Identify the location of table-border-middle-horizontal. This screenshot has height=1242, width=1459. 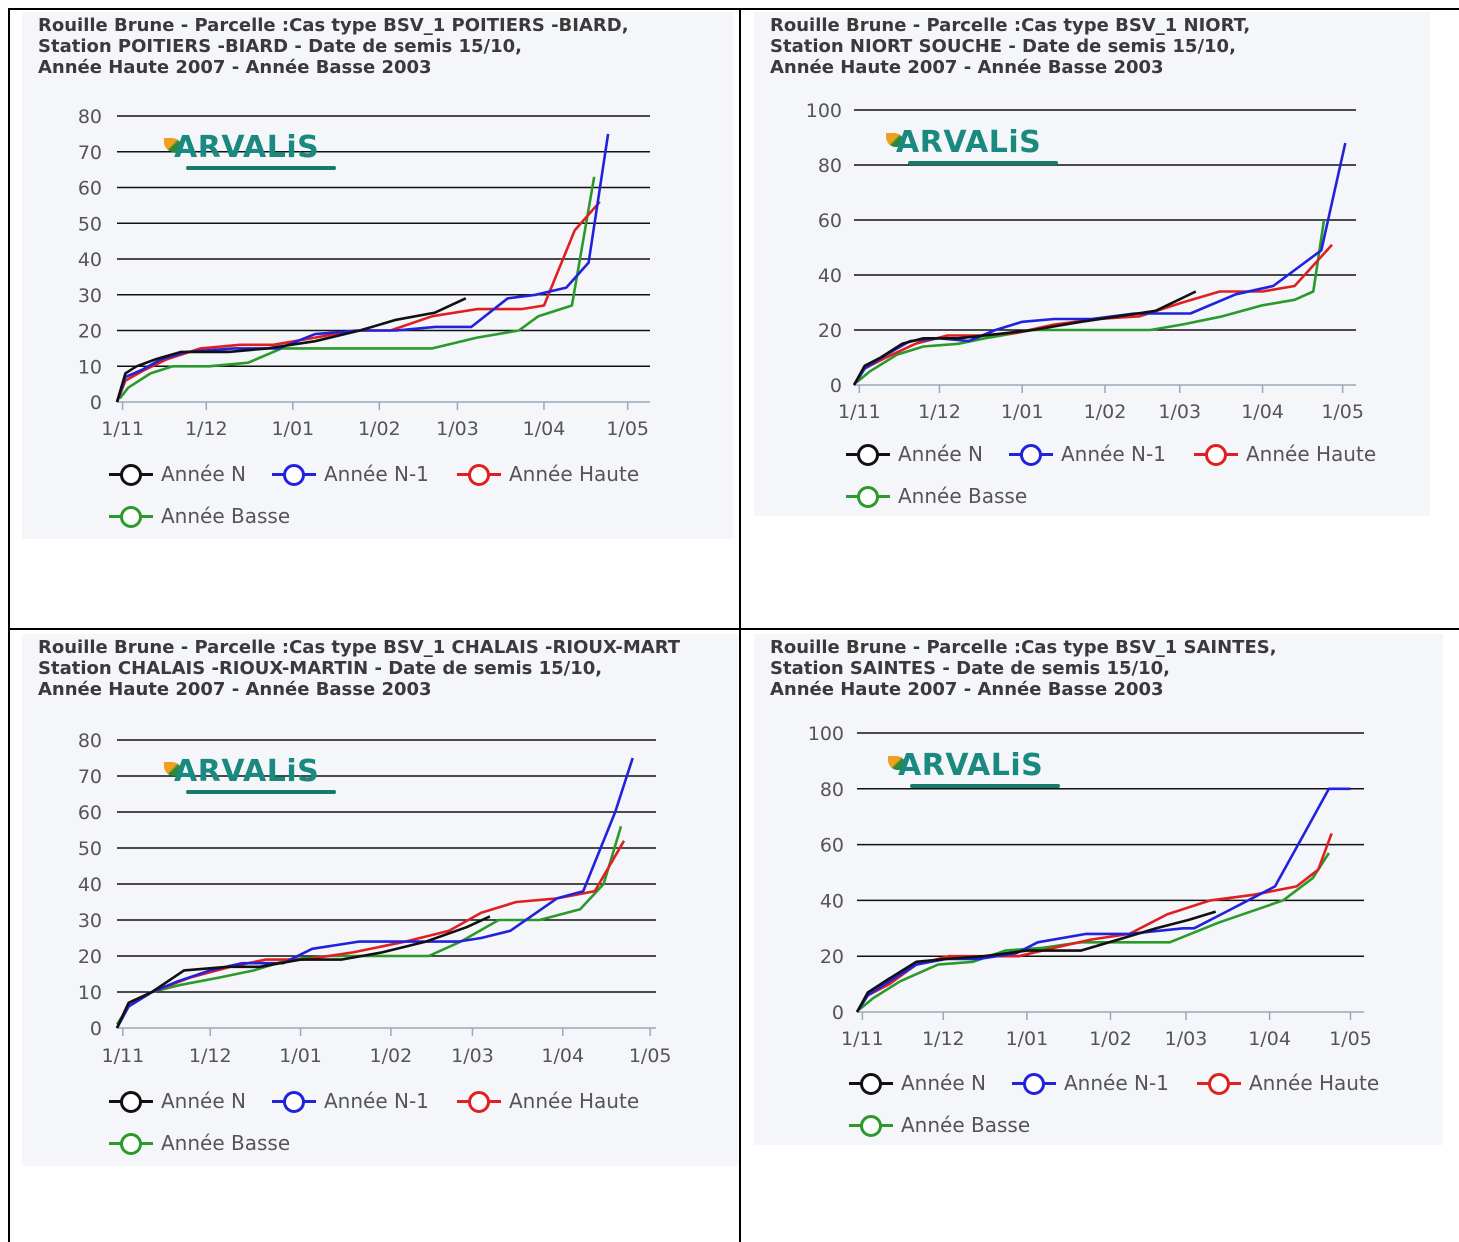
(733, 629).